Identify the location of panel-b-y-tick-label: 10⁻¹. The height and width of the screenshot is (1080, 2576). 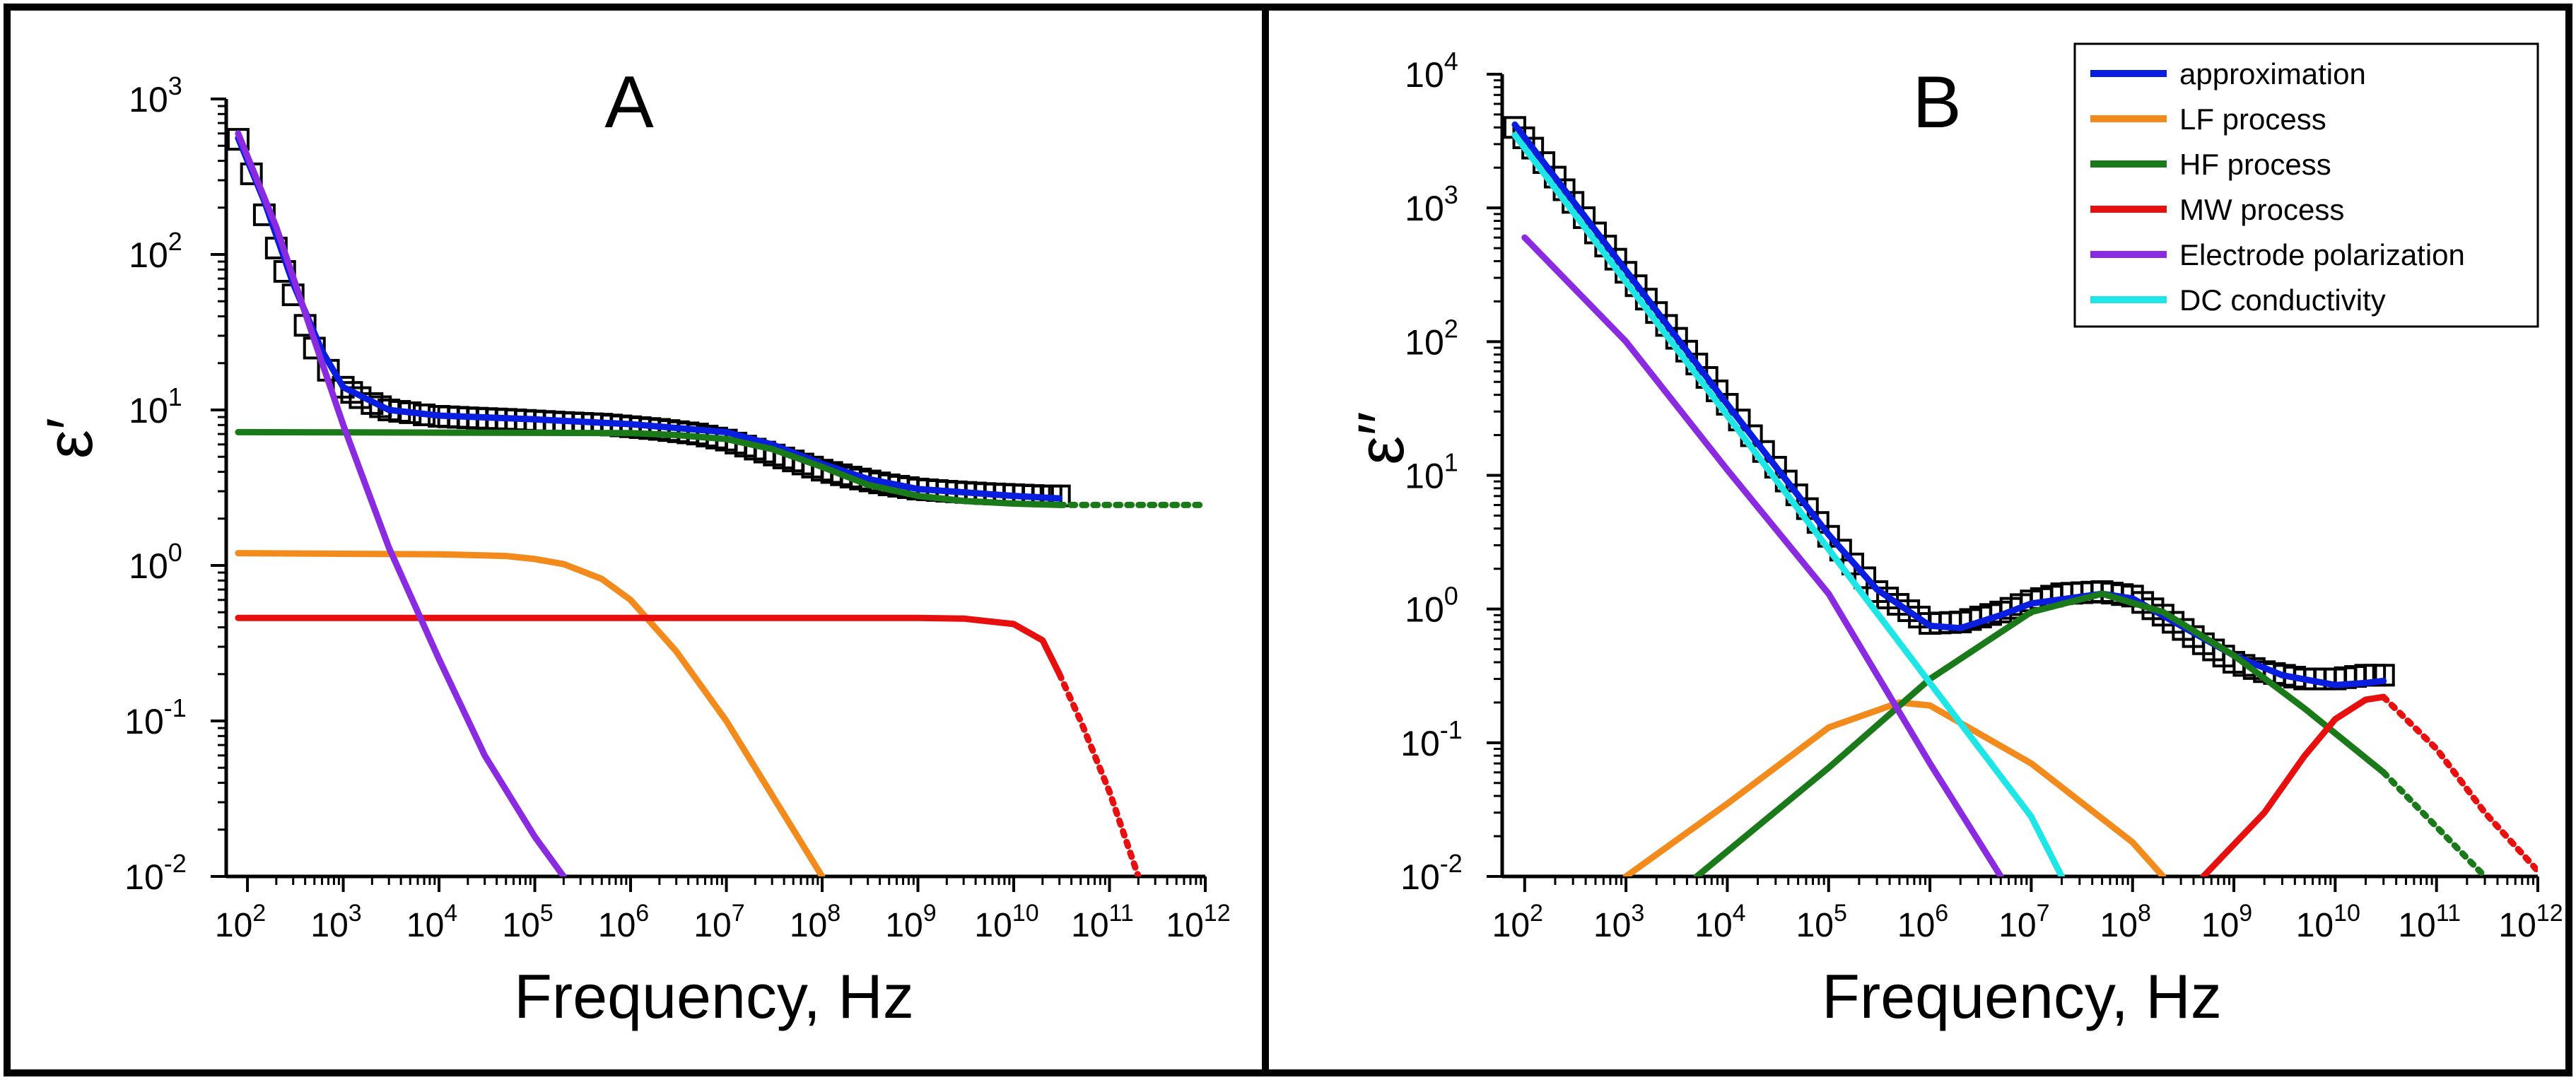
(1431, 739).